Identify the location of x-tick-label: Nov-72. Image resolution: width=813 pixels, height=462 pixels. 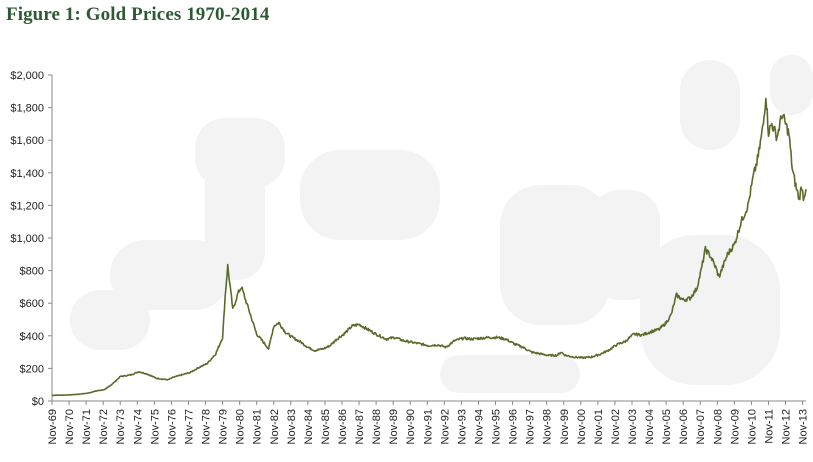
(104, 426).